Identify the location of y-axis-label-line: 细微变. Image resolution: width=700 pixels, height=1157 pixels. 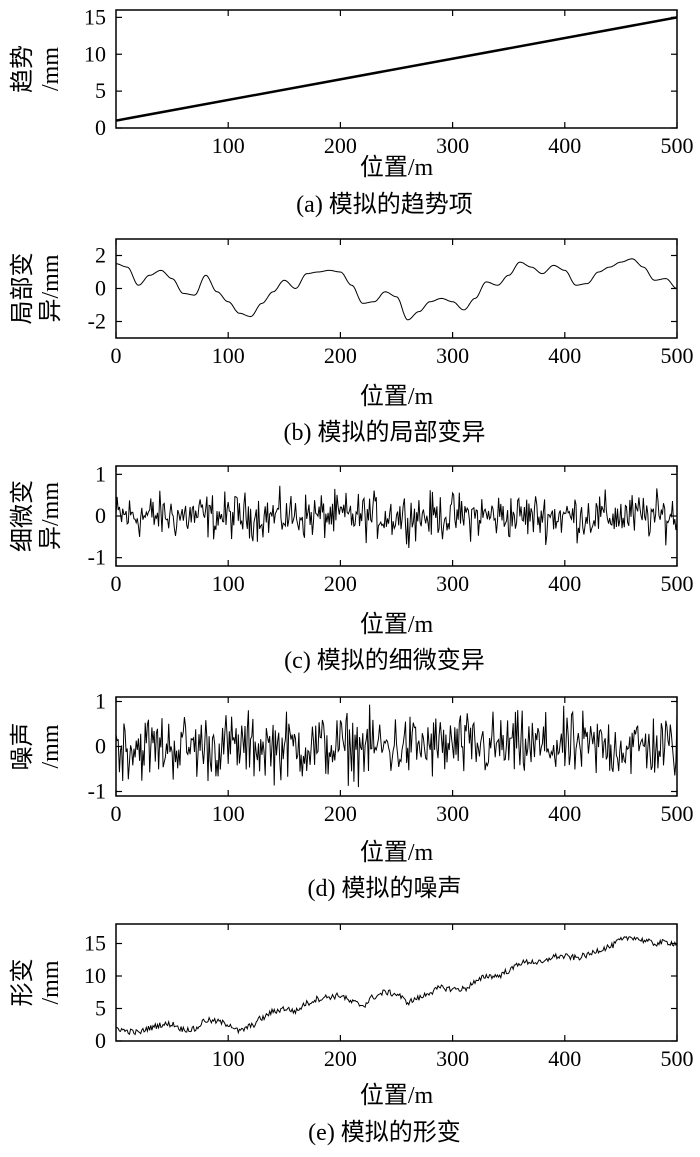
(22, 516).